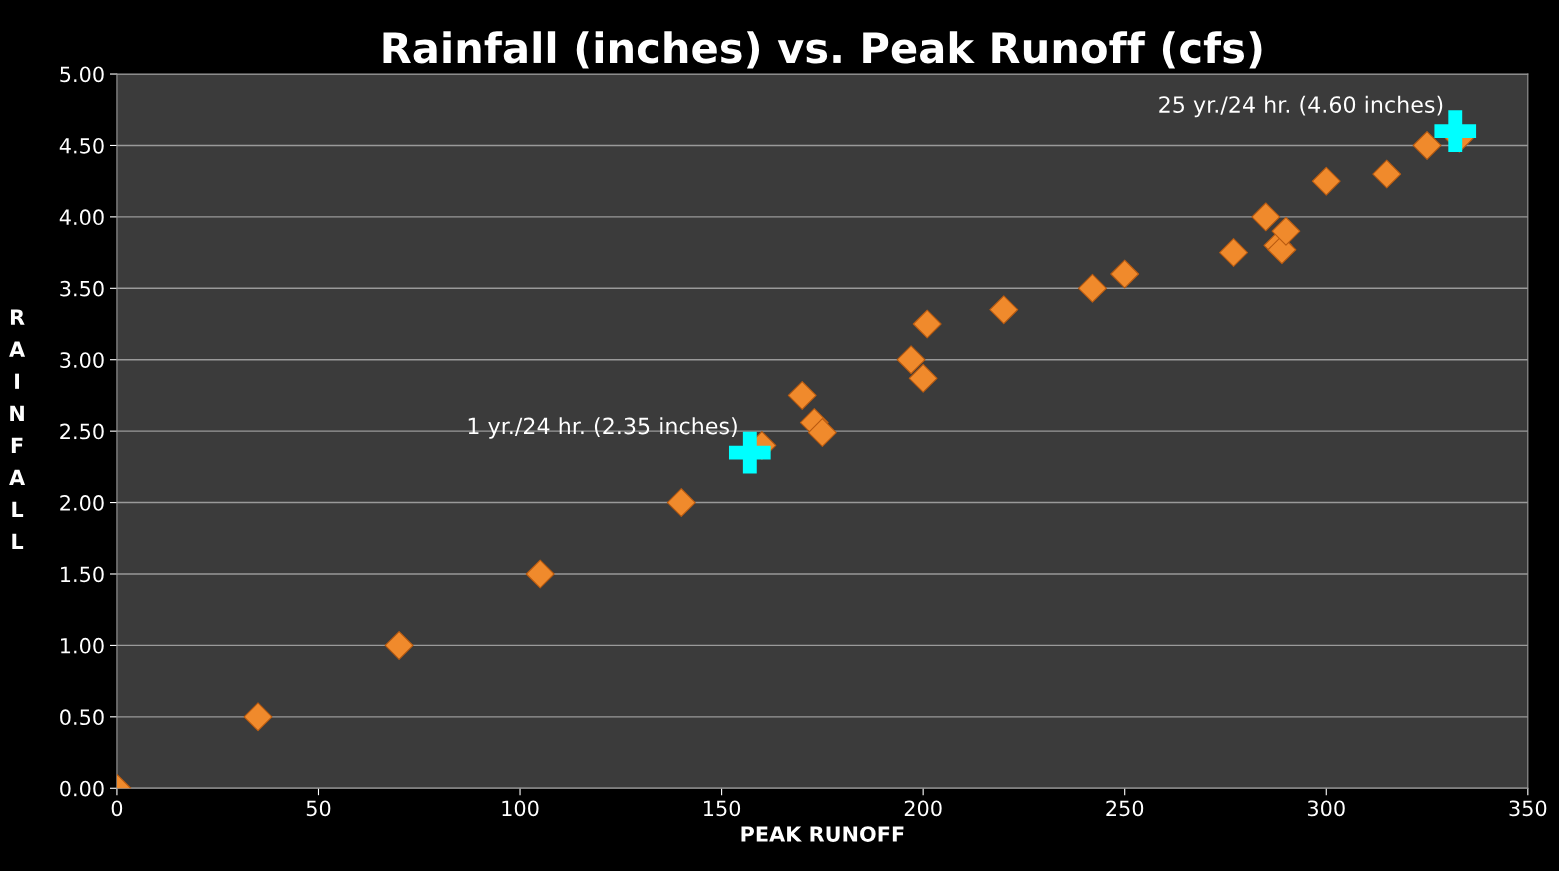  I want to click on y-tick-label: 2.00, so click(82, 503).